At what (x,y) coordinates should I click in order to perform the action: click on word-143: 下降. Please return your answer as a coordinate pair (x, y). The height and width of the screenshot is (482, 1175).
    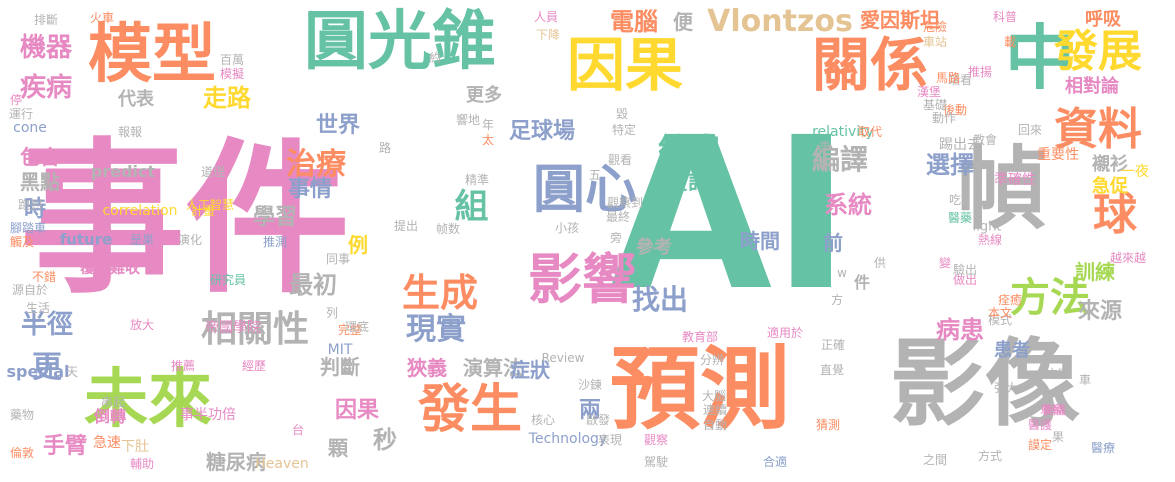
    Looking at the image, I should click on (548, 35).